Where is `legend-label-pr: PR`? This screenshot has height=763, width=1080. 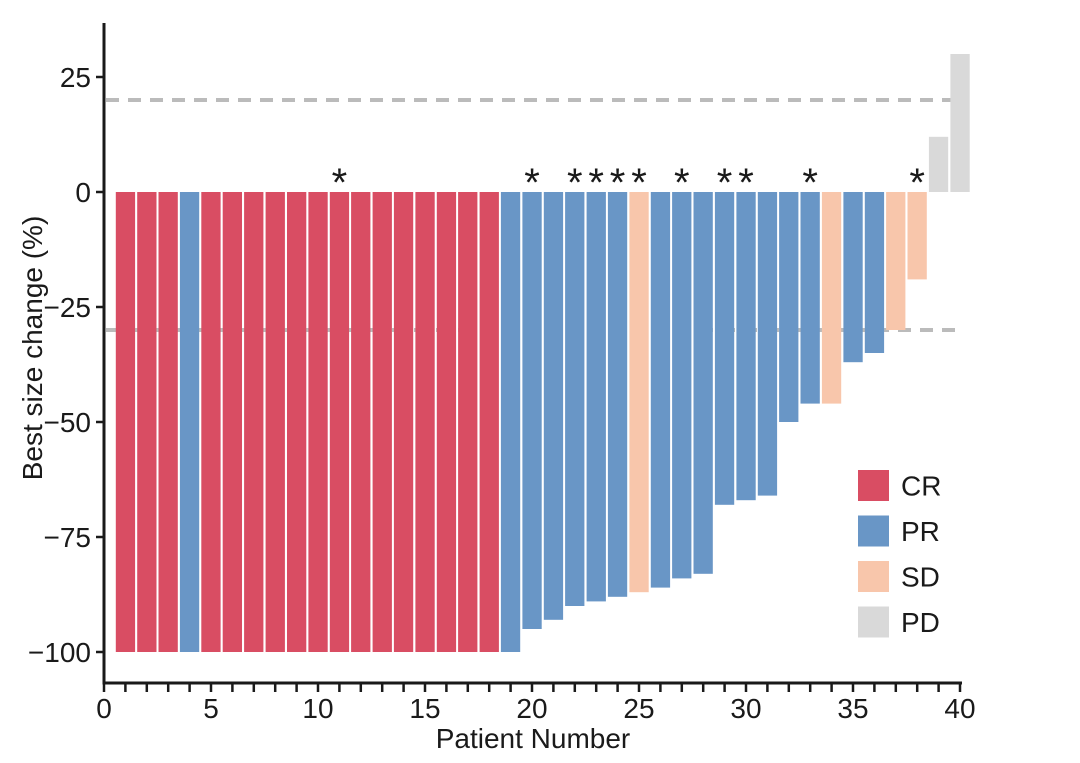 legend-label-pr: PR is located at coordinates (920, 531).